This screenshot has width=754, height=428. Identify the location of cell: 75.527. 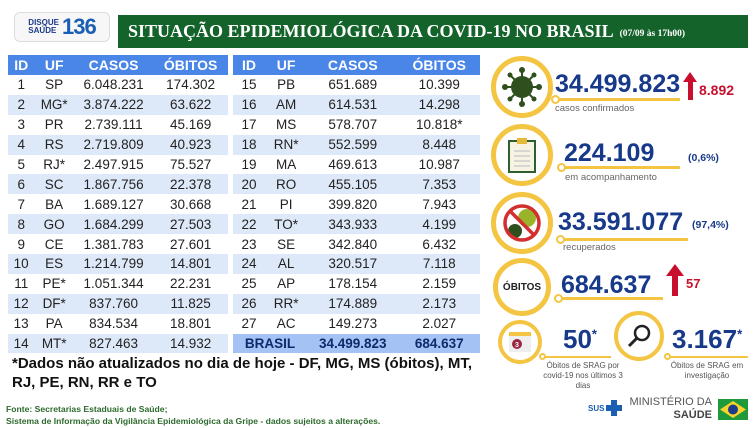
(190, 164).